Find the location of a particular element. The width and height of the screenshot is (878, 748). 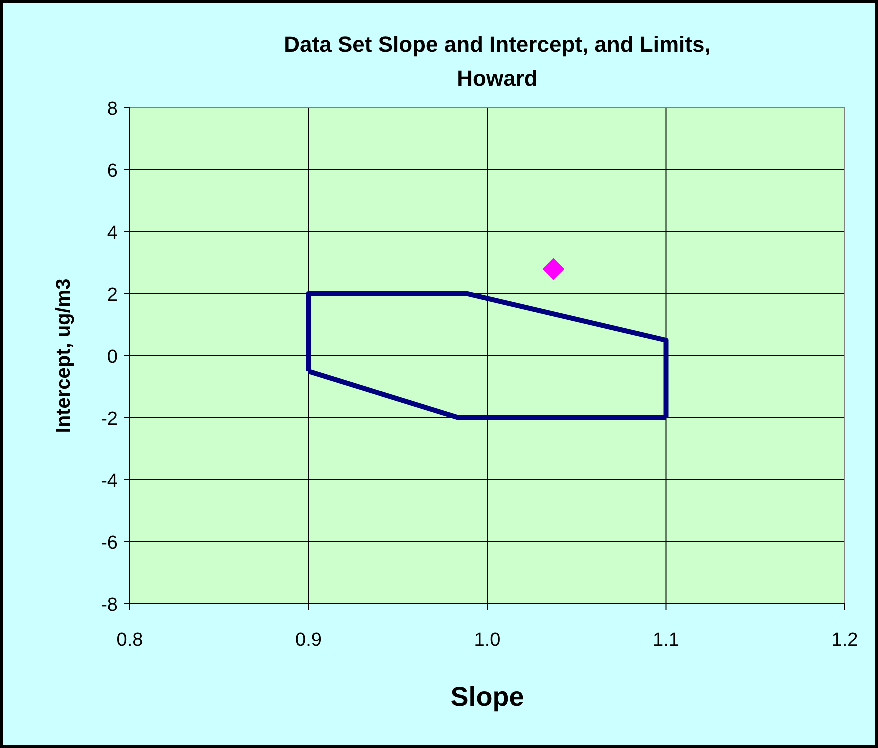

x-axis-title: Slope is located at coordinates (487, 697).